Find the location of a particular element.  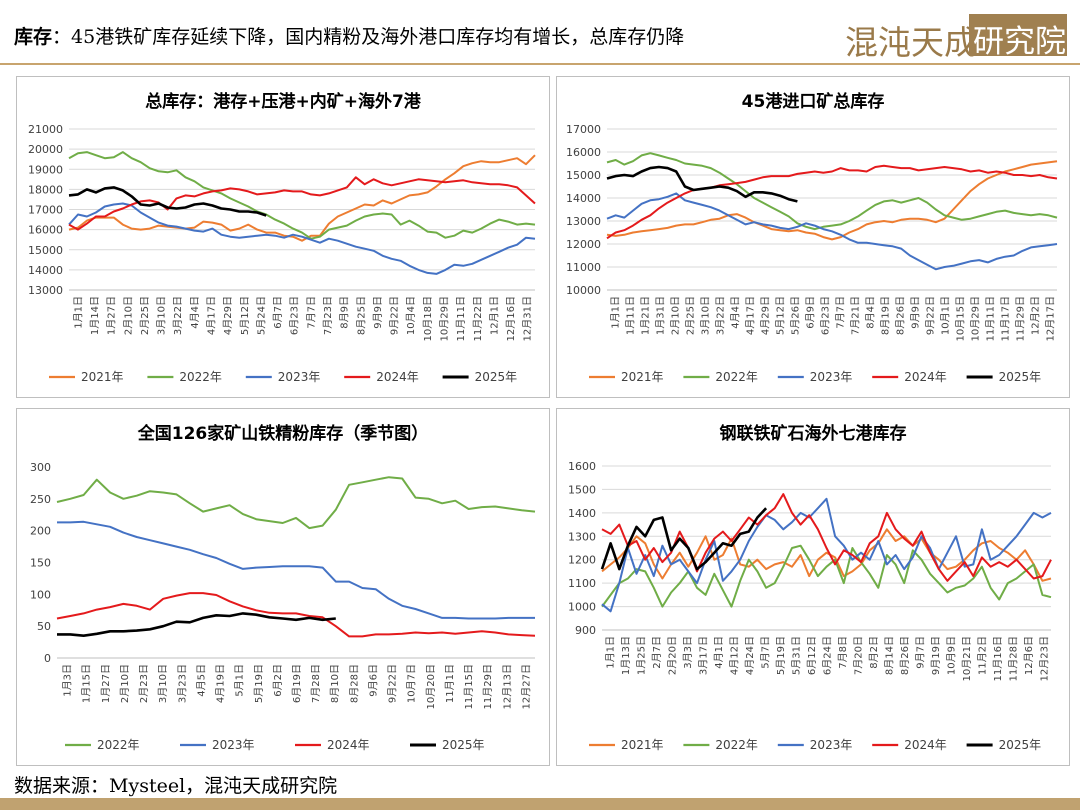

x-tick-label: 11月16日 is located at coordinates (998, 658).